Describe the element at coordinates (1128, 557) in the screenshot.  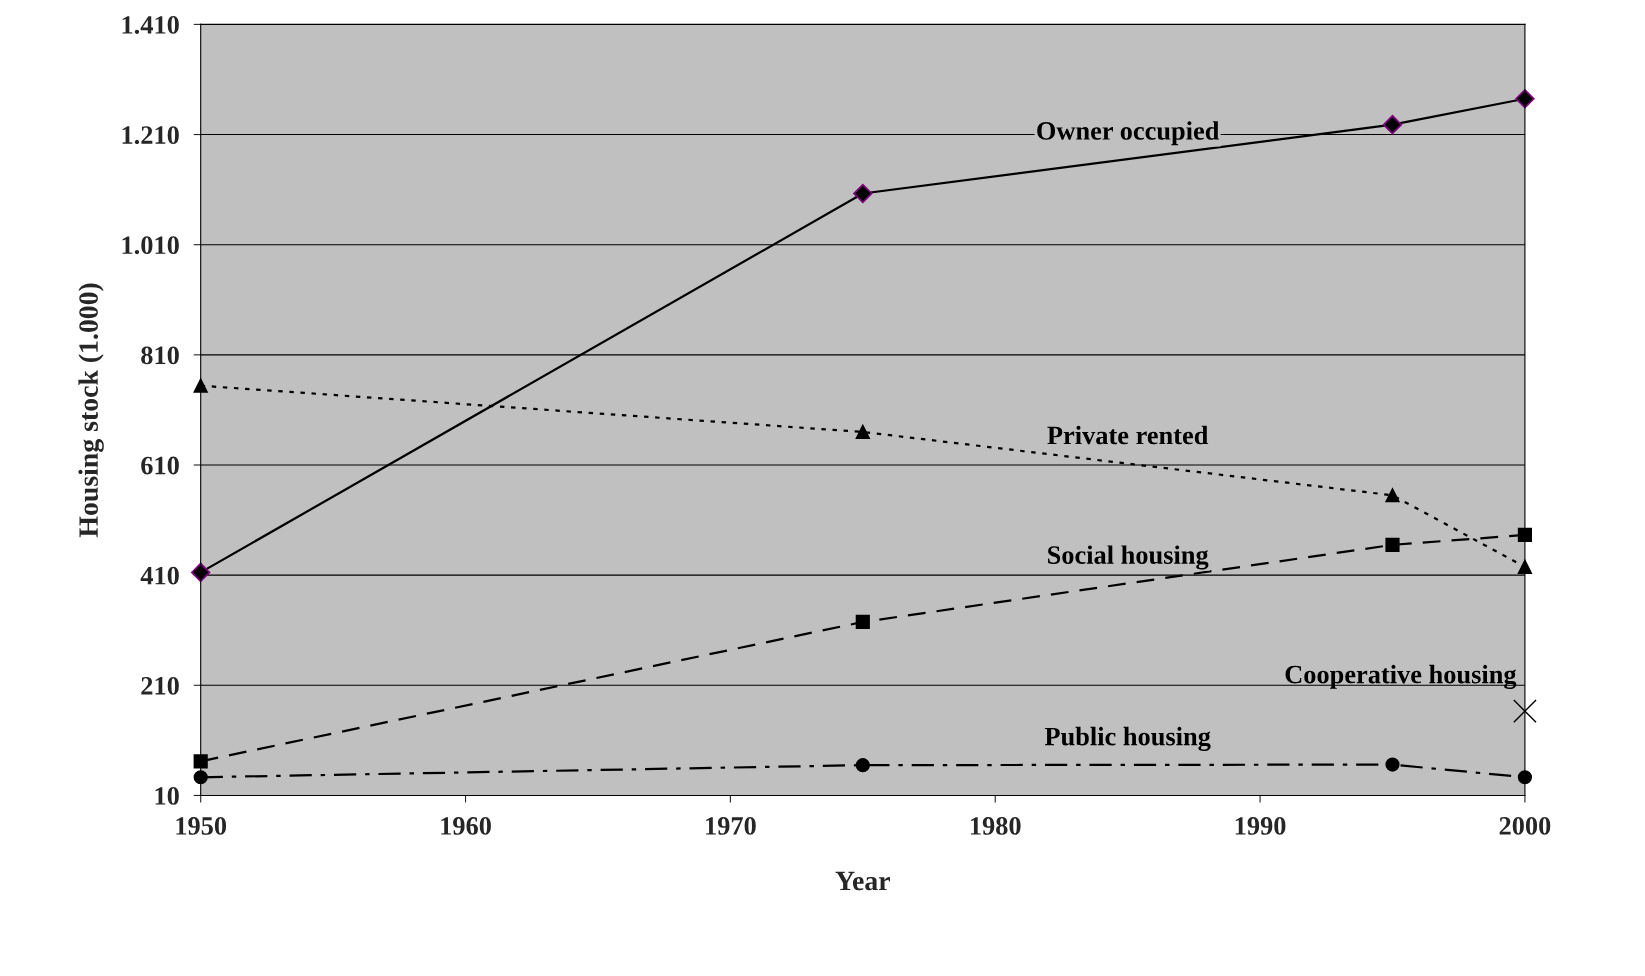
I see `series-label: Social housing` at that location.